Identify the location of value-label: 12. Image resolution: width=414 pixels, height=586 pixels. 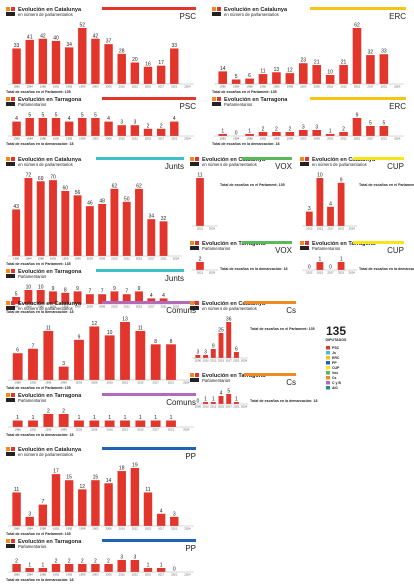
(290, 71).